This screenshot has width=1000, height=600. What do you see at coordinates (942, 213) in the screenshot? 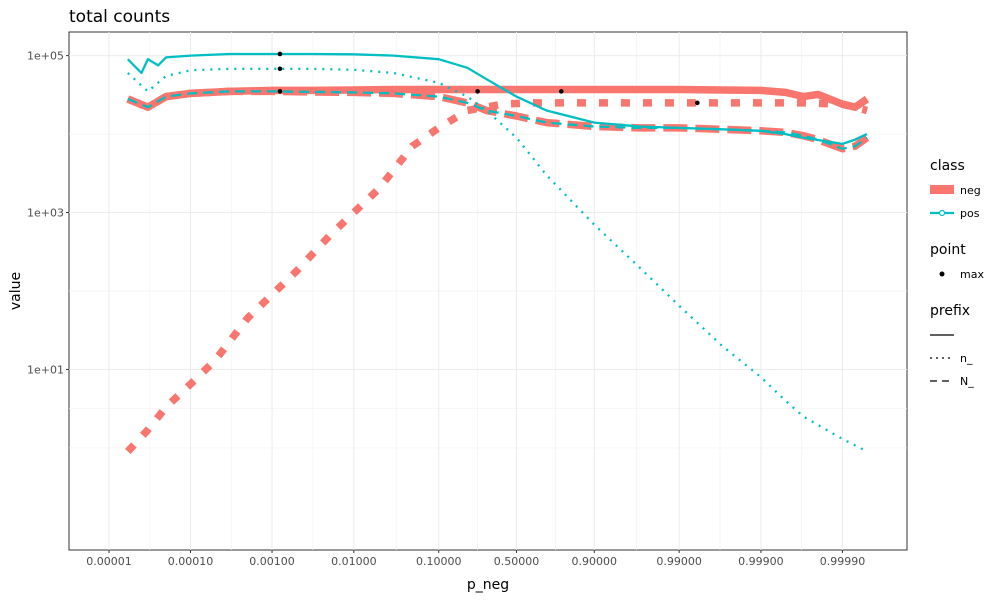
I see `legend-key-pos-marker` at bounding box center [942, 213].